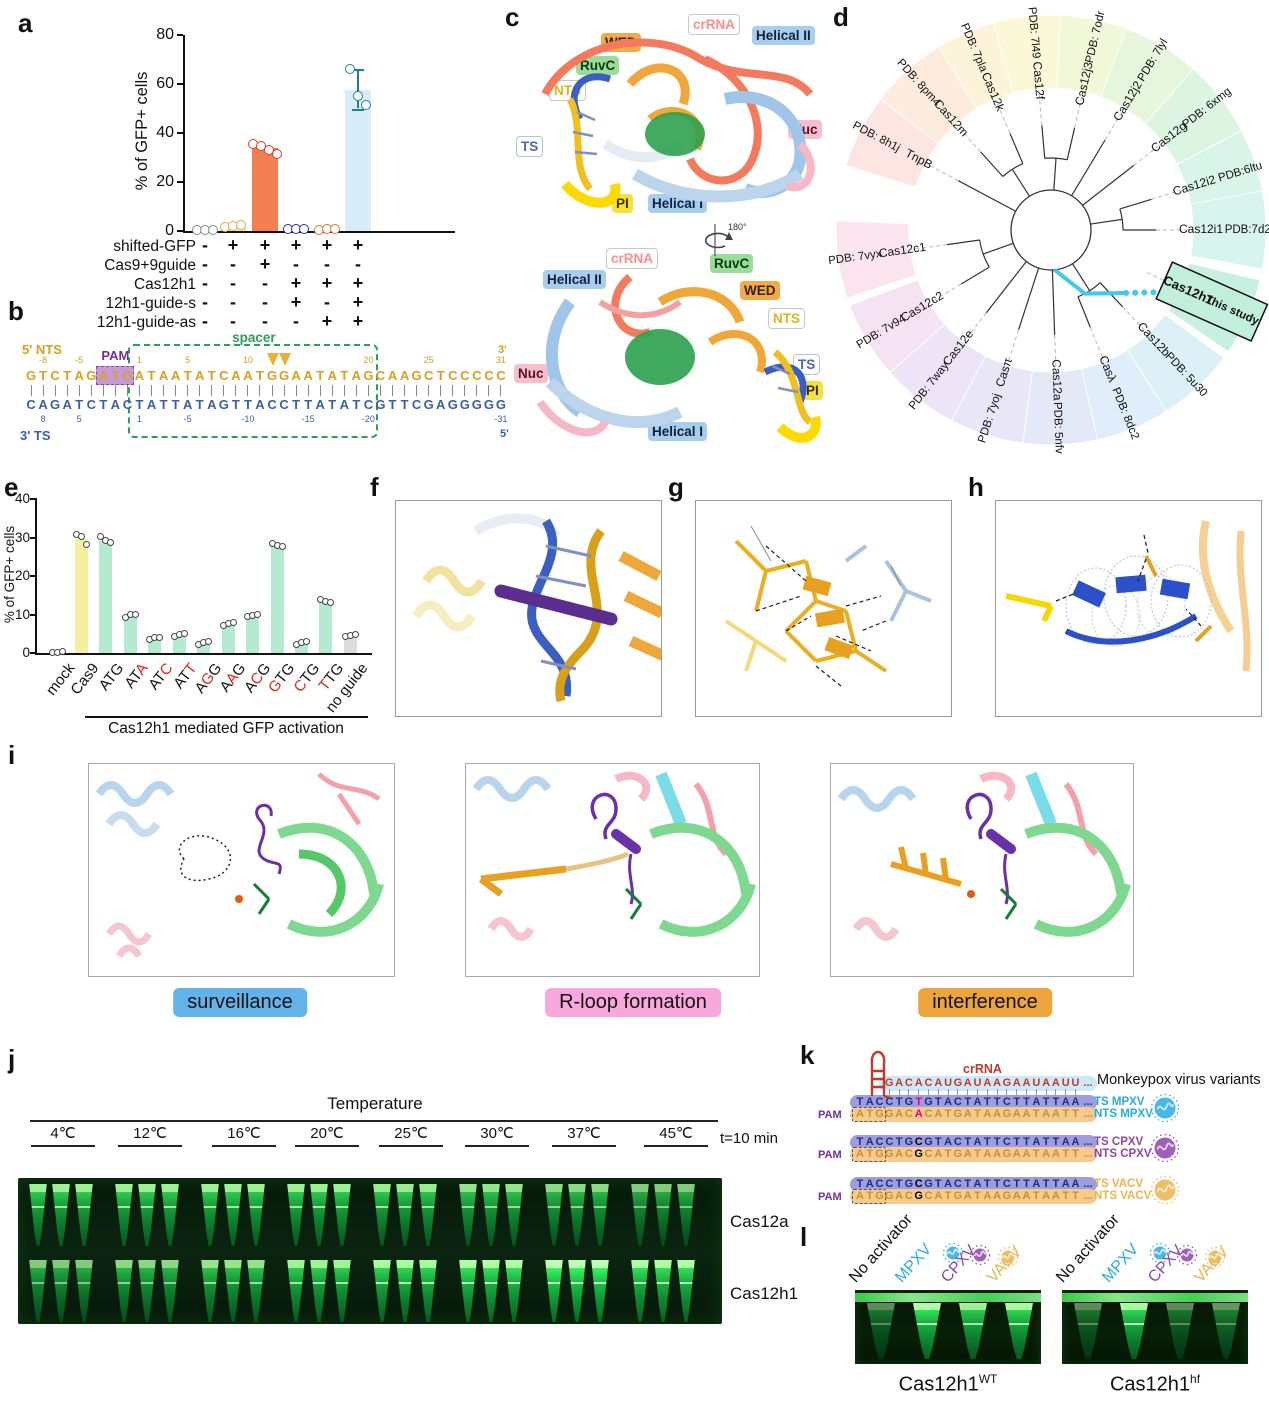 Image resolution: width=1269 pixels, height=1416 pixels. I want to click on bottom-position-number: 8, so click(43, 419).